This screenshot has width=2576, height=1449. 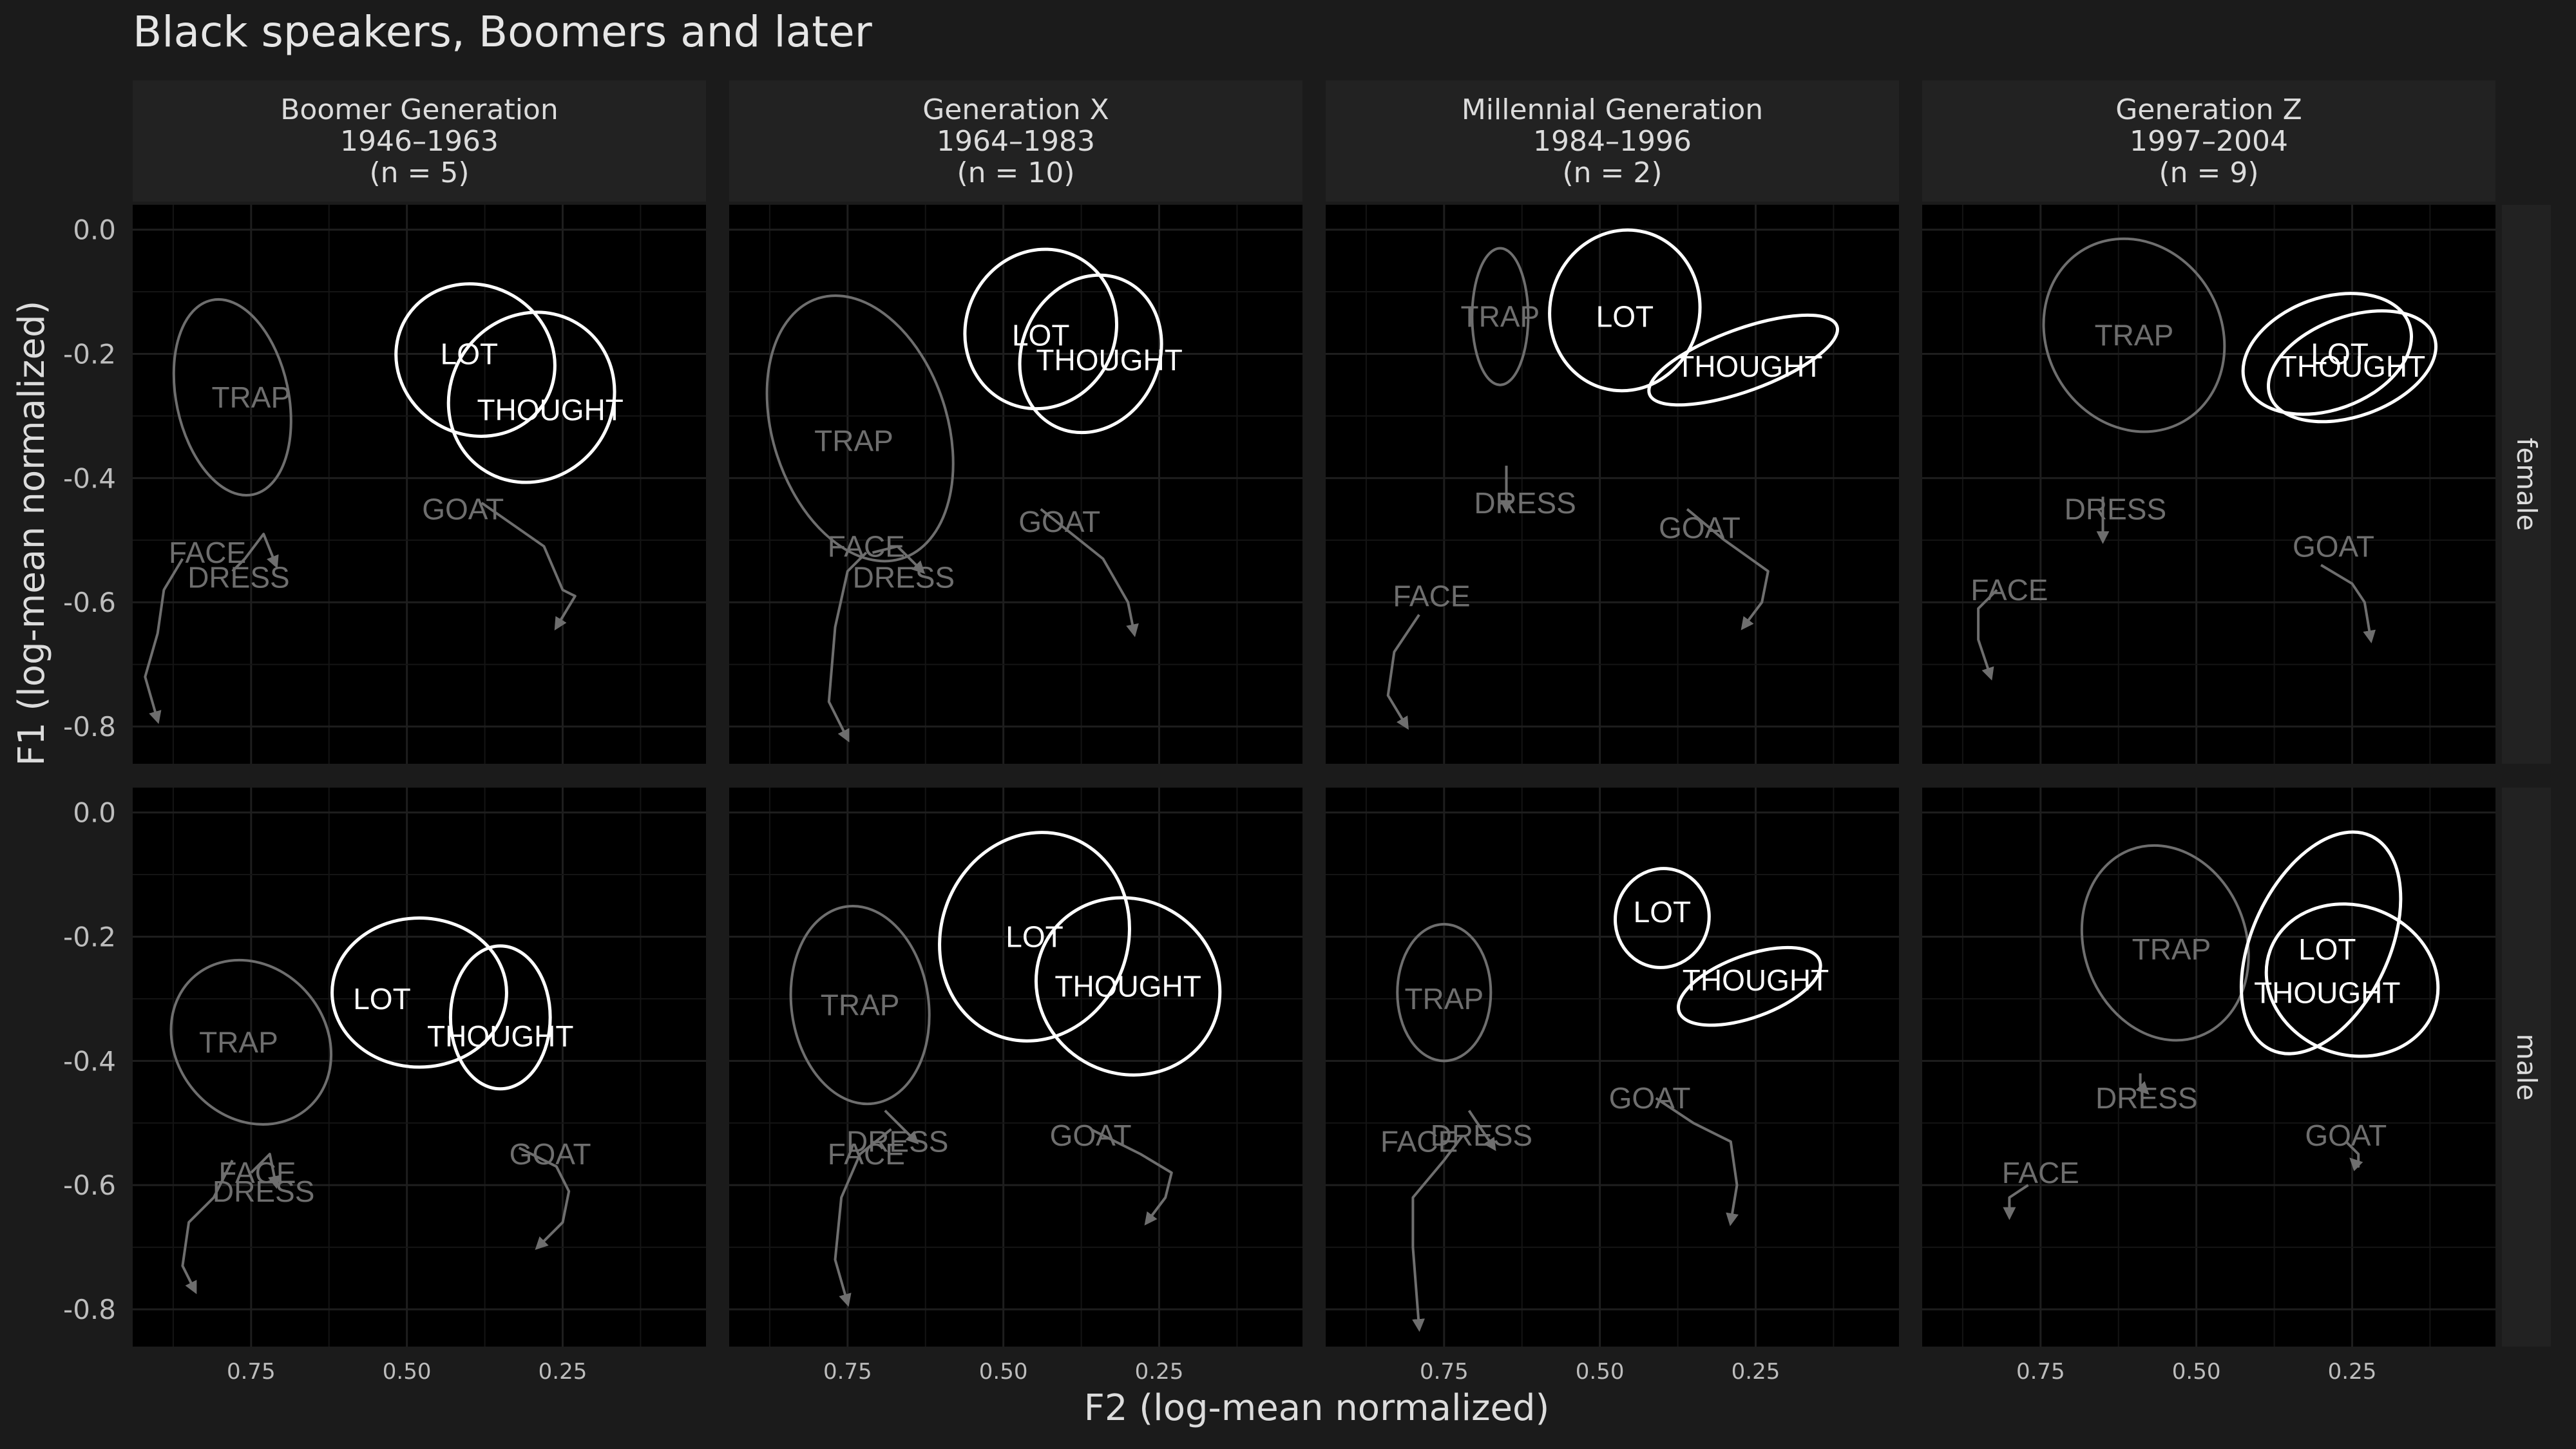 What do you see at coordinates (1317, 1408) in the screenshot?
I see `x-axis-title: F2 (log-mean normalized)` at bounding box center [1317, 1408].